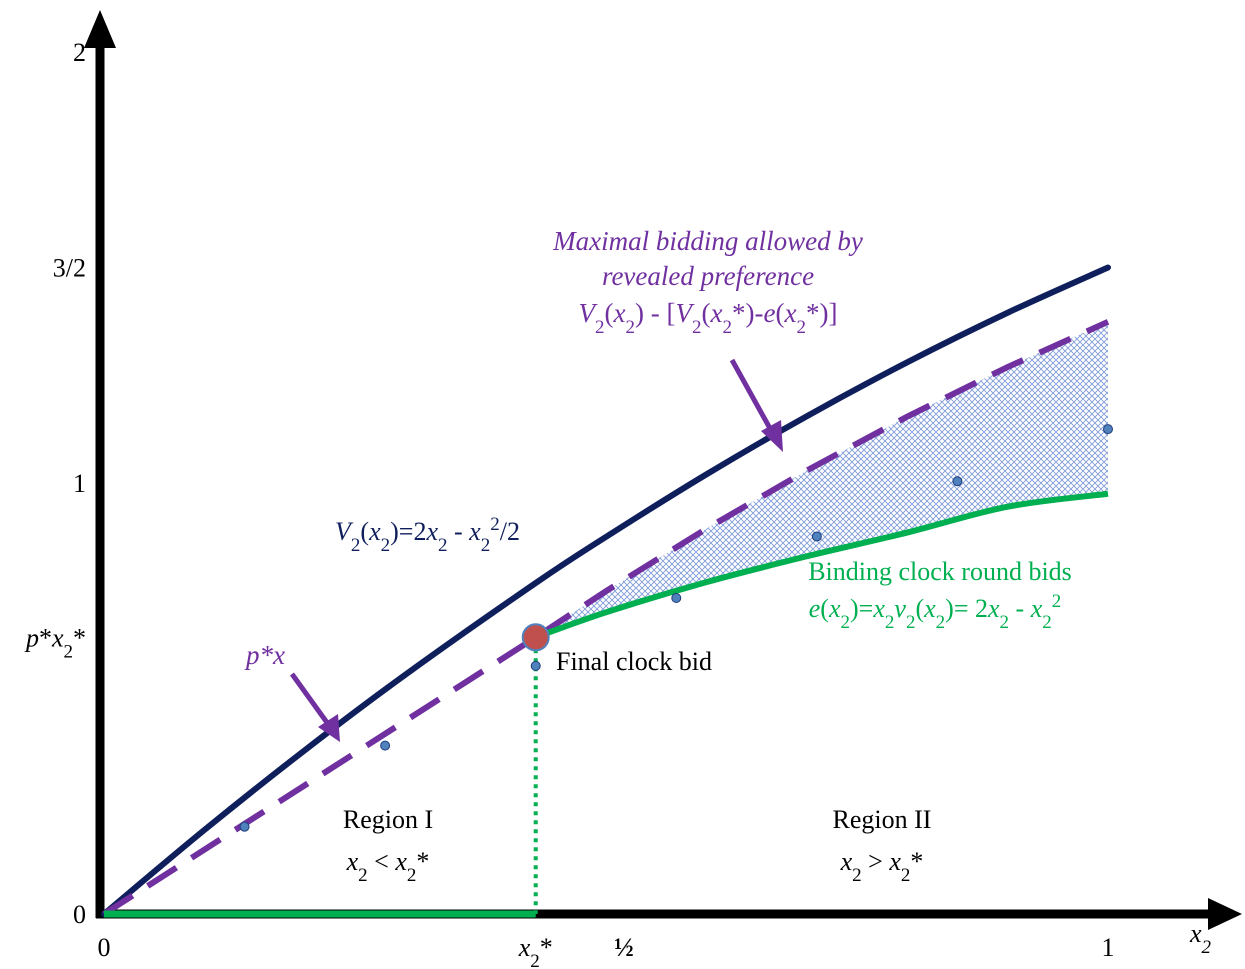  What do you see at coordinates (624, 947) in the screenshot?
I see `x-tick-label: ½` at bounding box center [624, 947].